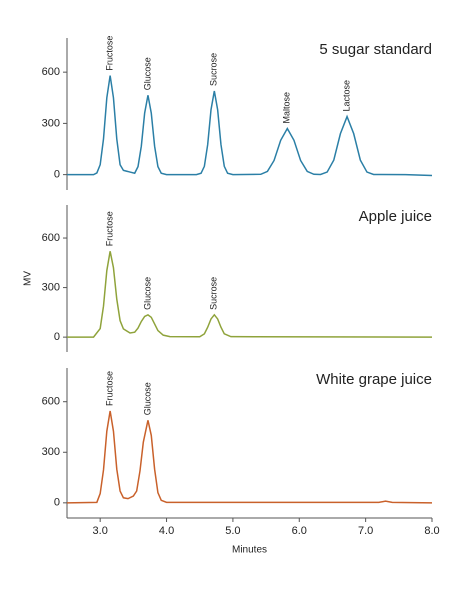 The image size is (474, 593). What do you see at coordinates (28, 278) in the screenshot?
I see `y-axis-label: MV` at bounding box center [28, 278].